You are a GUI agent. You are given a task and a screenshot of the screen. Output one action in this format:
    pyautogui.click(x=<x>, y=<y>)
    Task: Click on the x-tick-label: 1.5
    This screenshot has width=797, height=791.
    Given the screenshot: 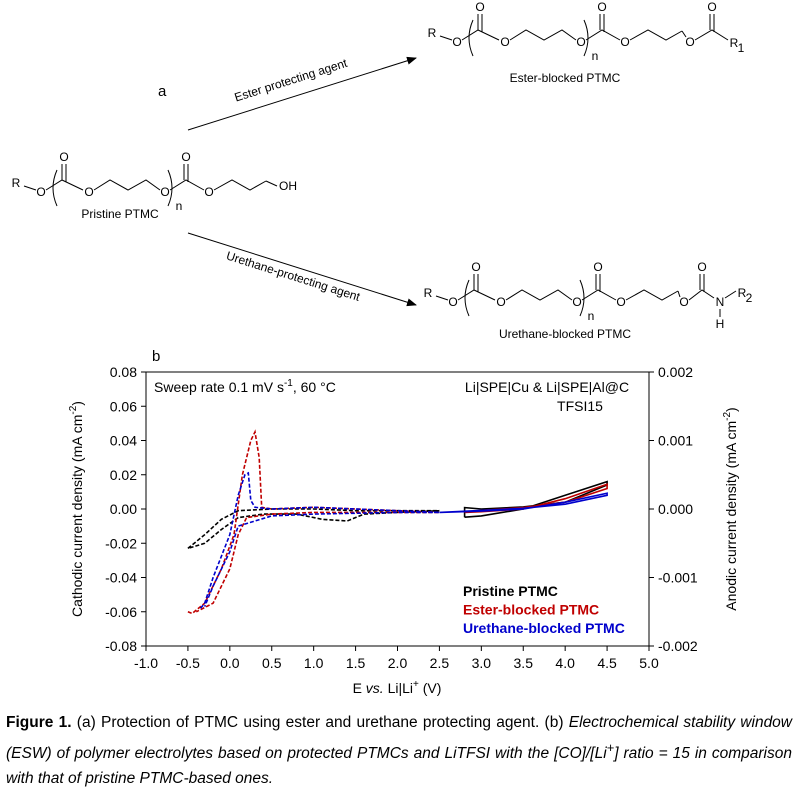 What is the action you would take?
    pyautogui.click(x=356, y=663)
    